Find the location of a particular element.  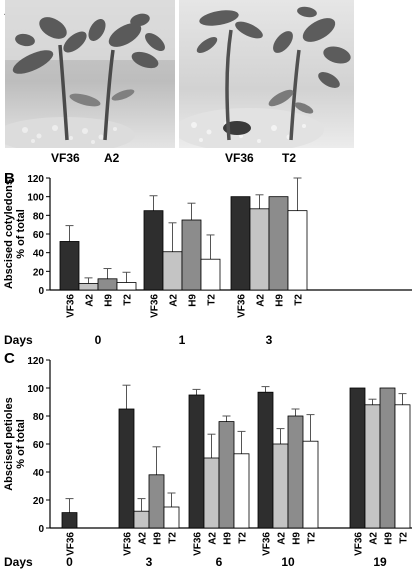

chart-c-day-label: 19 is located at coordinates (380, 562).